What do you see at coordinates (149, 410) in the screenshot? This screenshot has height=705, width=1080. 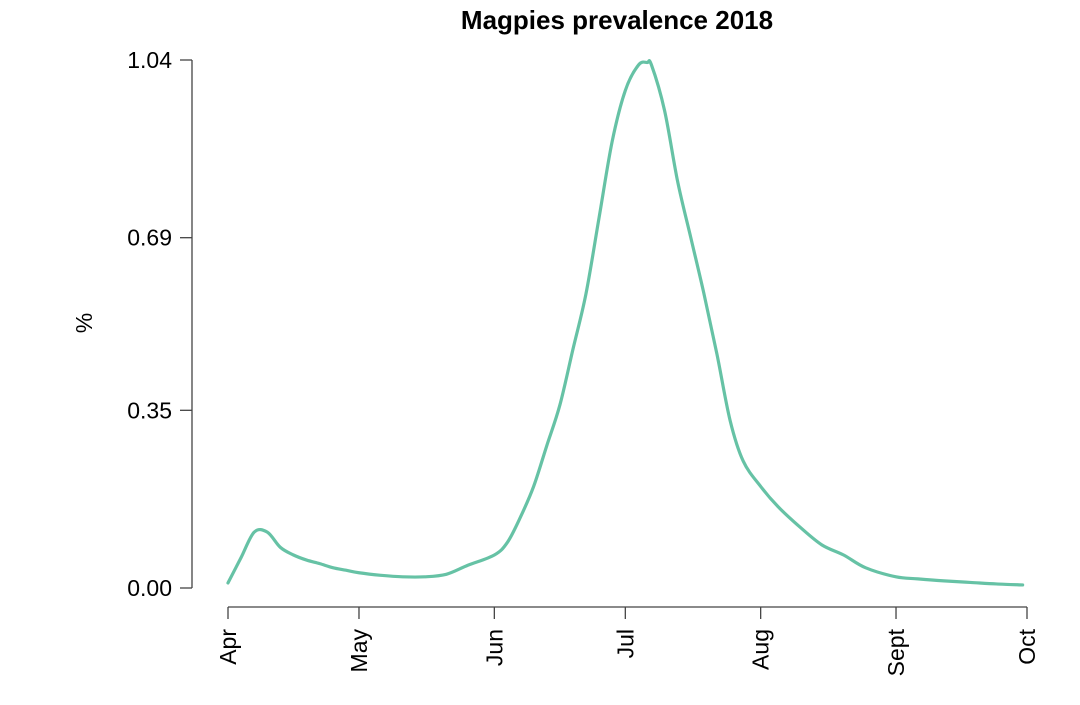 I see `y-tick-label: 0.35` at bounding box center [149, 410].